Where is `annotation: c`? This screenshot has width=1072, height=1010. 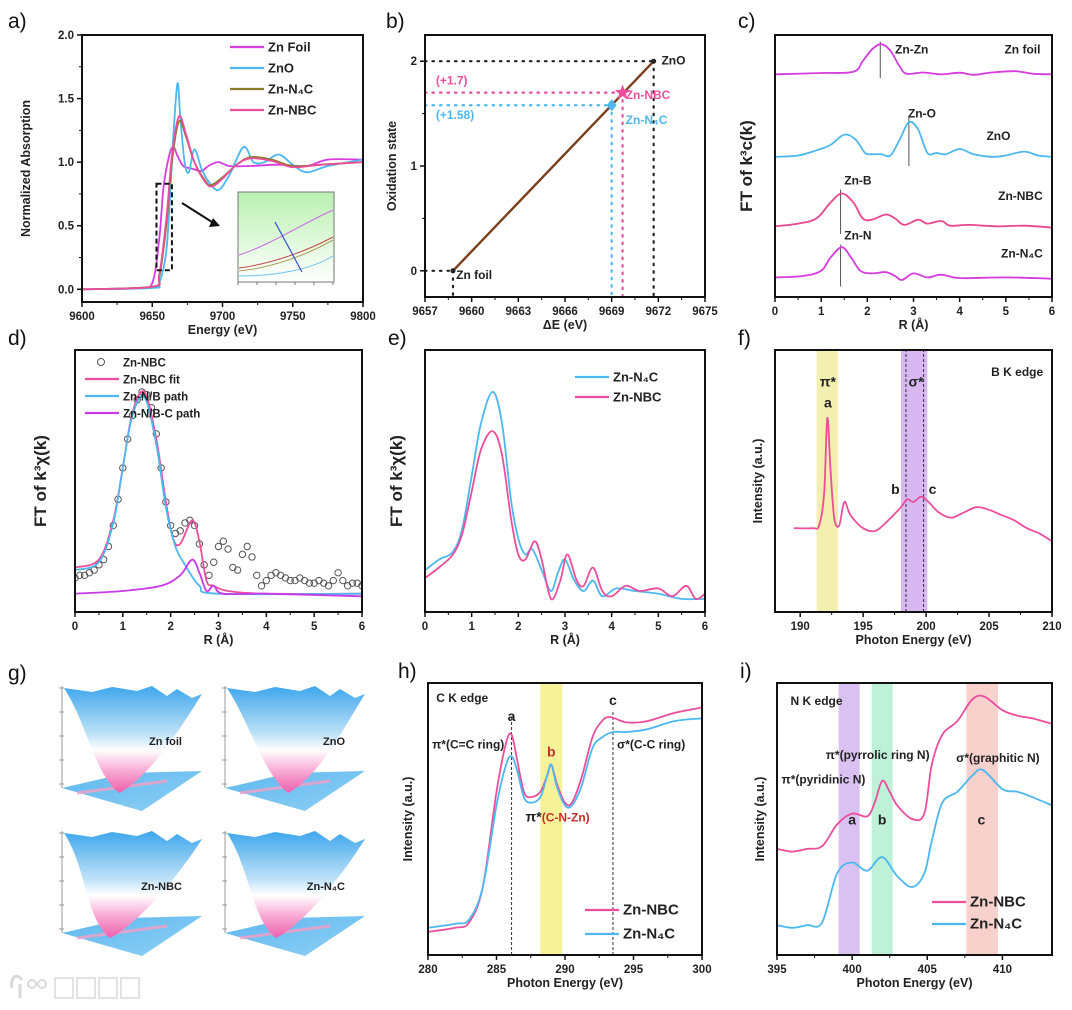
annotation: c is located at coordinates (613, 700).